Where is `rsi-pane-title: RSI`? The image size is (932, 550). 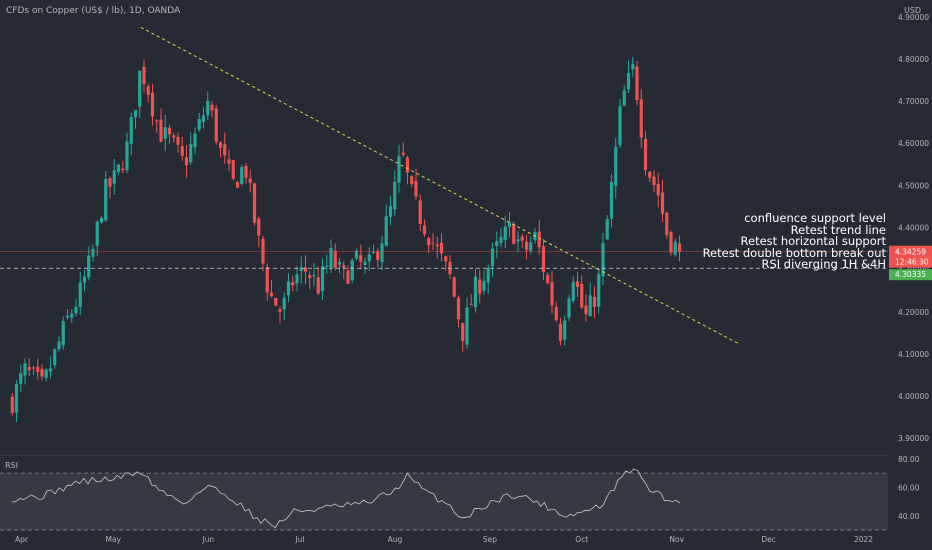
rsi-pane-title: RSI is located at coordinates (11, 465).